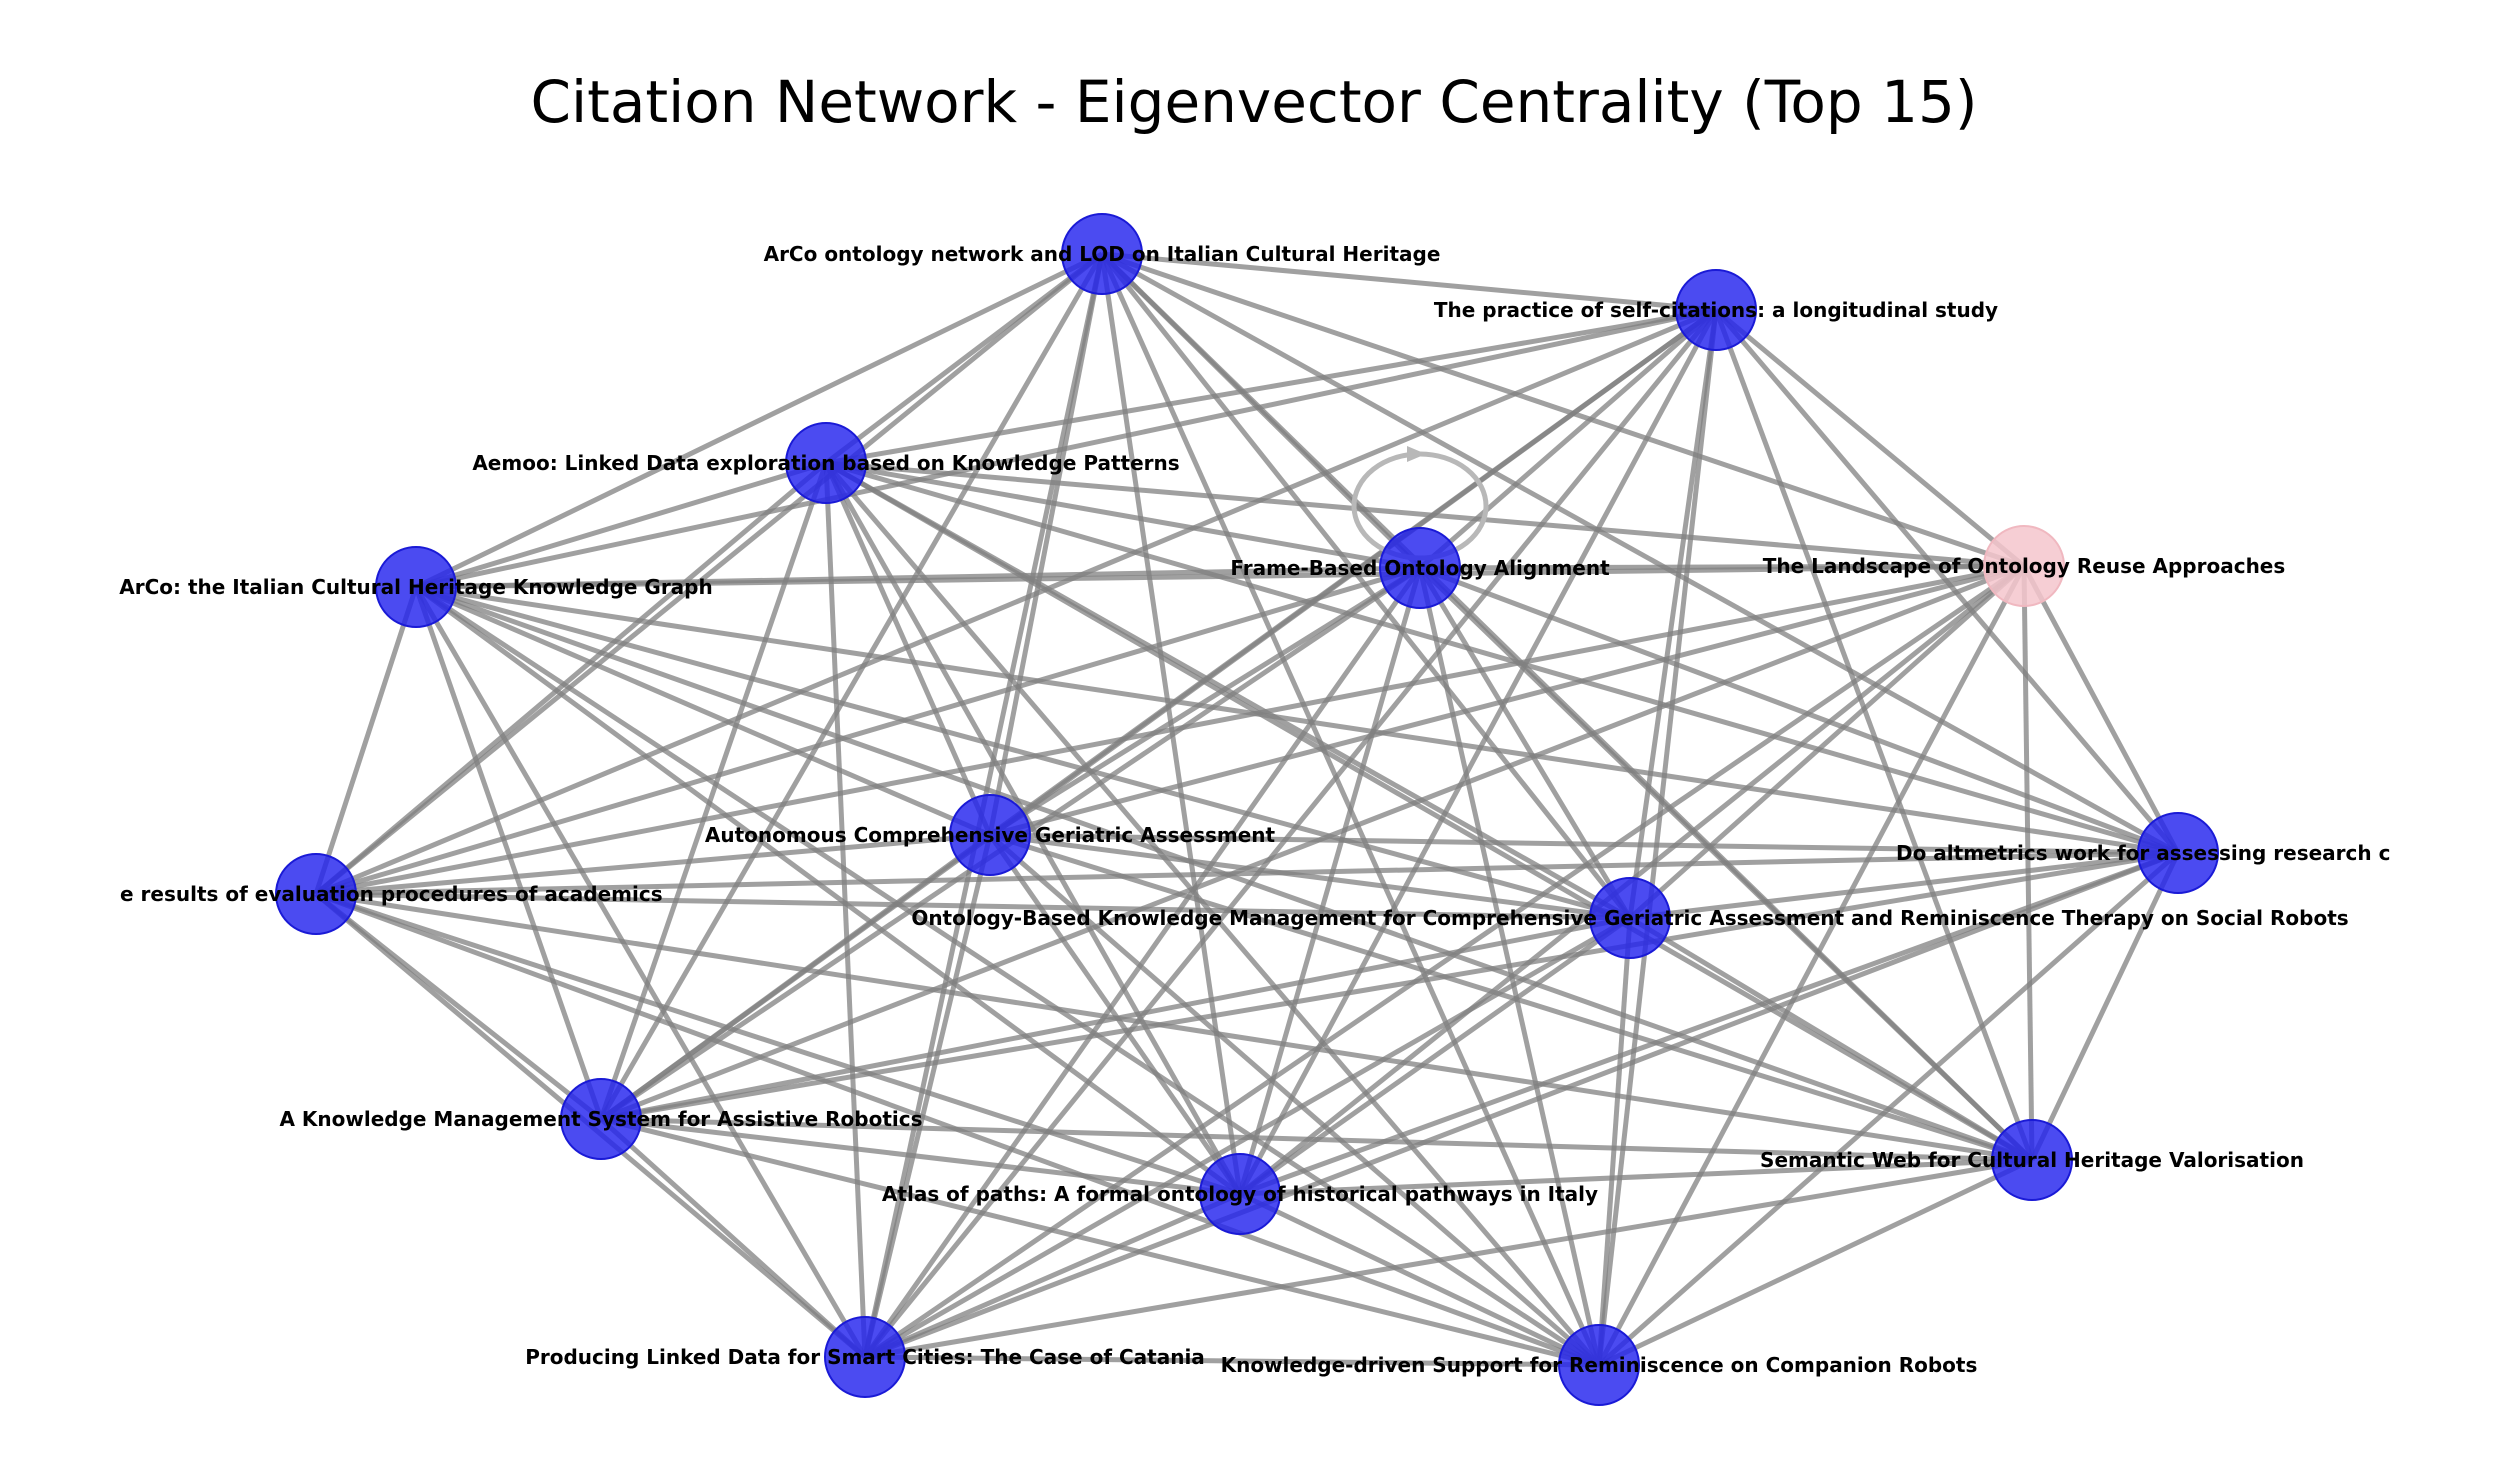  Describe the element at coordinates (1419, 1279) in the screenshot. I see `edge-atlas_paths-reminiscence` at that location.